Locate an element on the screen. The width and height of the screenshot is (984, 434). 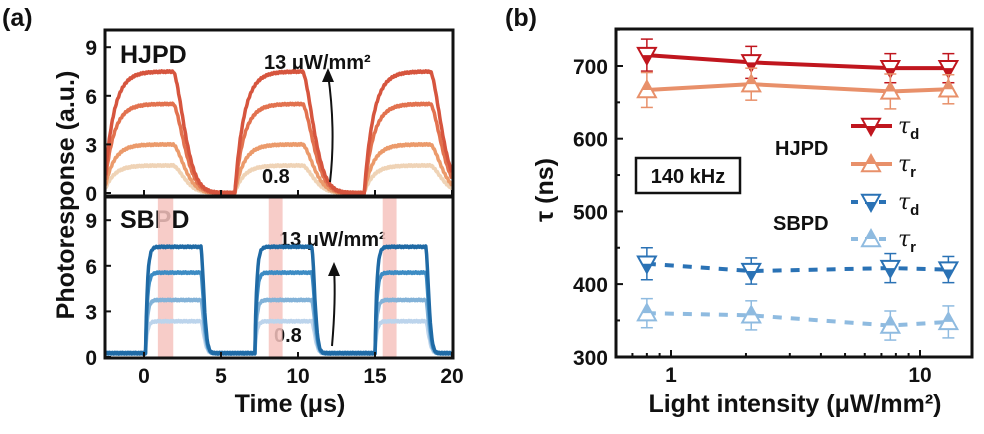
subplot-frame is located at coordinates (279, 277).